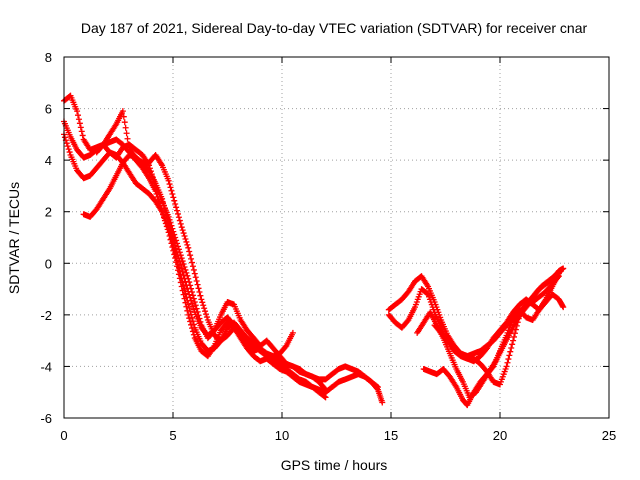 The image size is (640, 480). Describe the element at coordinates (46, 366) in the screenshot. I see `y-tick-label: -4` at that location.